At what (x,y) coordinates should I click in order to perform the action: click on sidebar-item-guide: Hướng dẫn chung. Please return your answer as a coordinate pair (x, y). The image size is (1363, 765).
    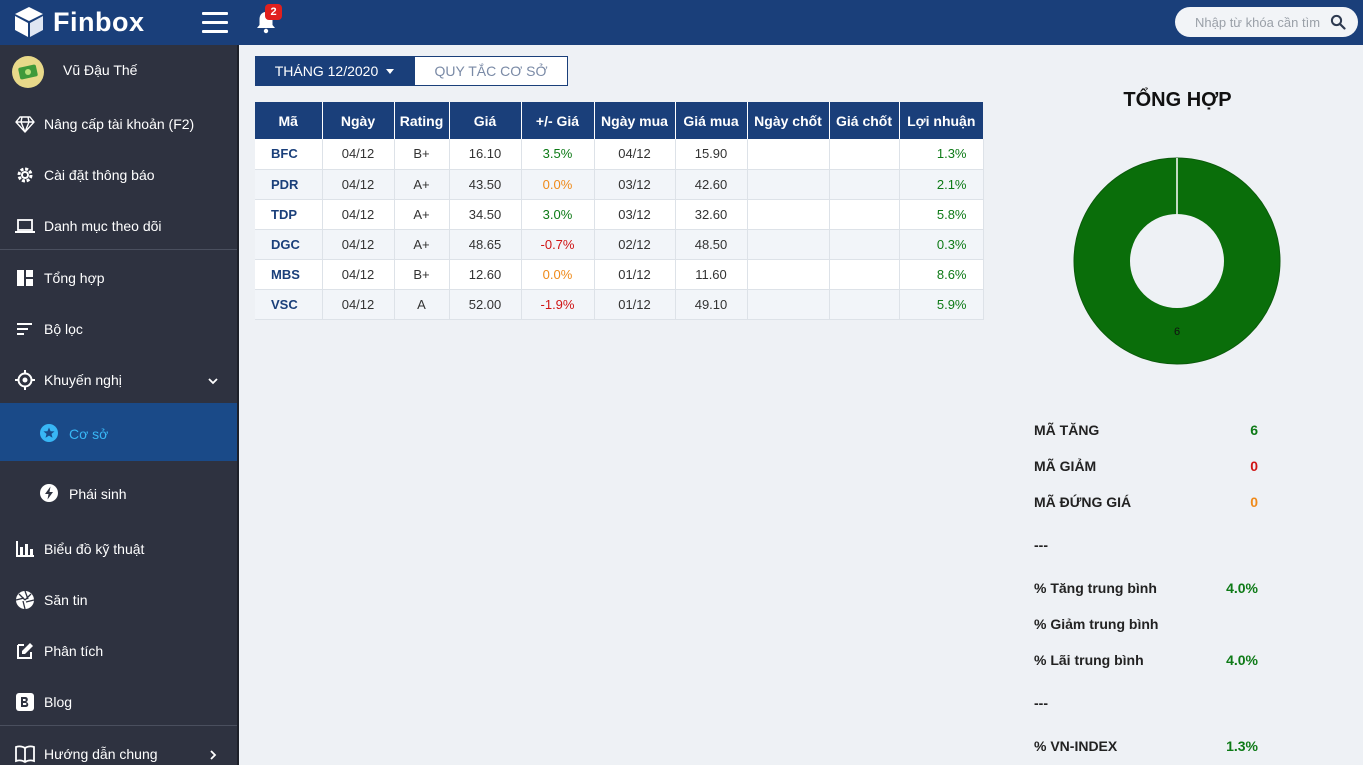
    Looking at the image, I should click on (119, 747).